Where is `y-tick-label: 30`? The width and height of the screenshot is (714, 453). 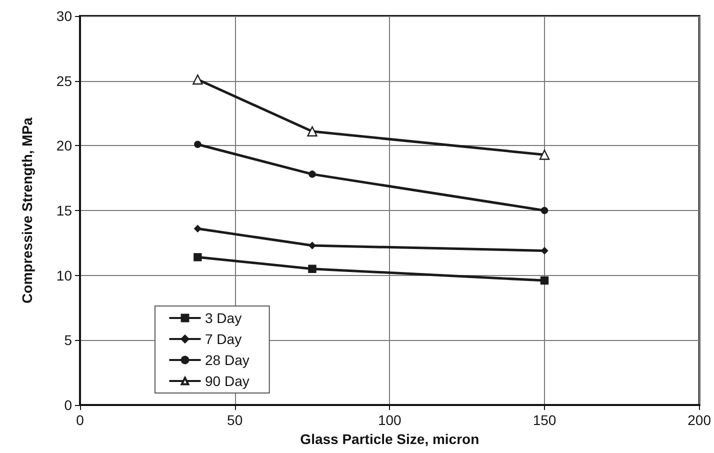 y-tick-label: 30 is located at coordinates (64, 16).